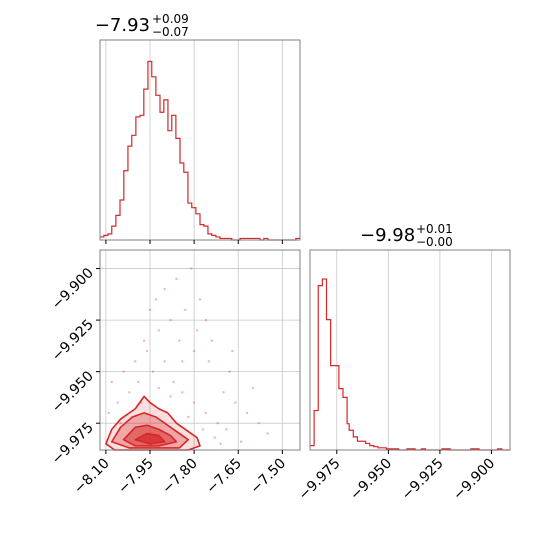  I want to click on marginal-param-1-frame, so click(200, 140).